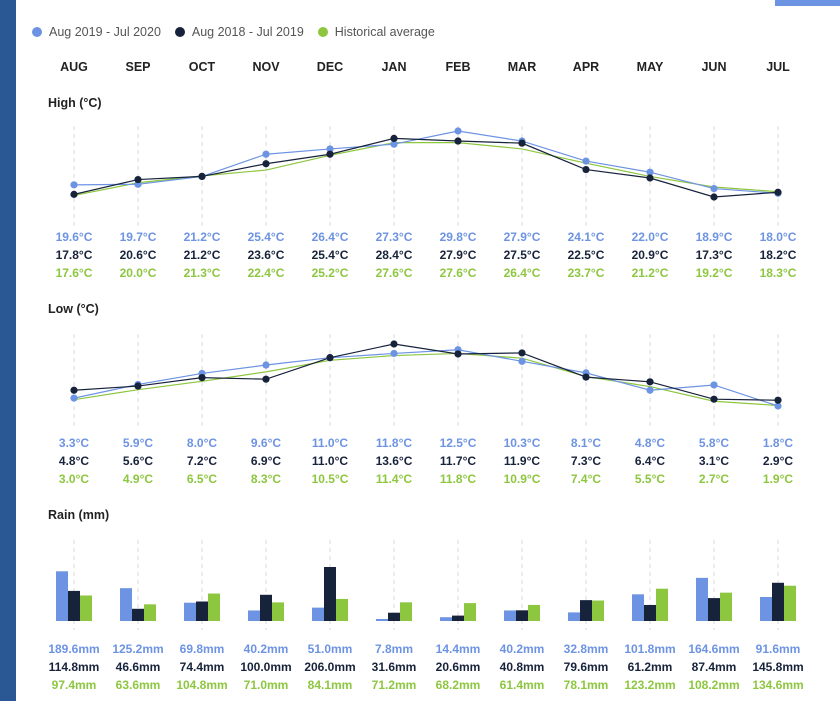 This screenshot has height=701, width=840. Describe the element at coordinates (650, 255) in the screenshot. I see `value-label-previous: 20.9°C` at that location.